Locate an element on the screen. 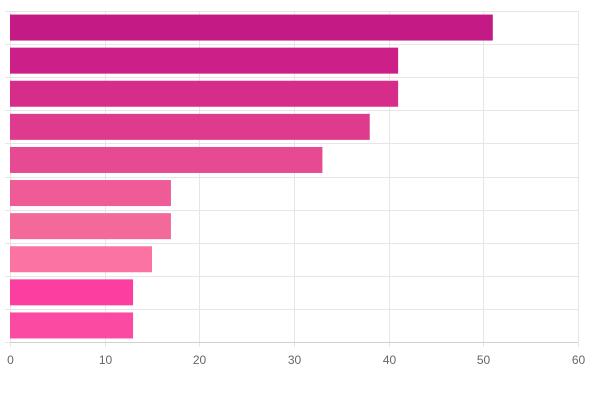 This screenshot has width=600, height=400. x-tick-label: 60 is located at coordinates (579, 360).